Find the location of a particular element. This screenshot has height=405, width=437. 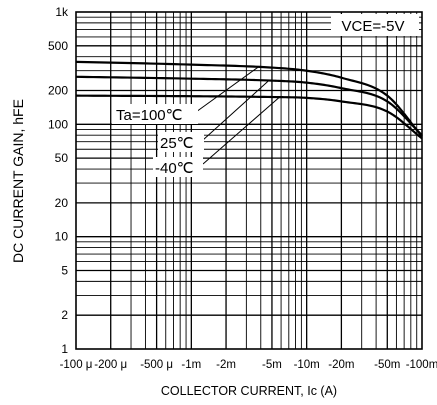

x-tick-label: -2m is located at coordinates (226, 365).